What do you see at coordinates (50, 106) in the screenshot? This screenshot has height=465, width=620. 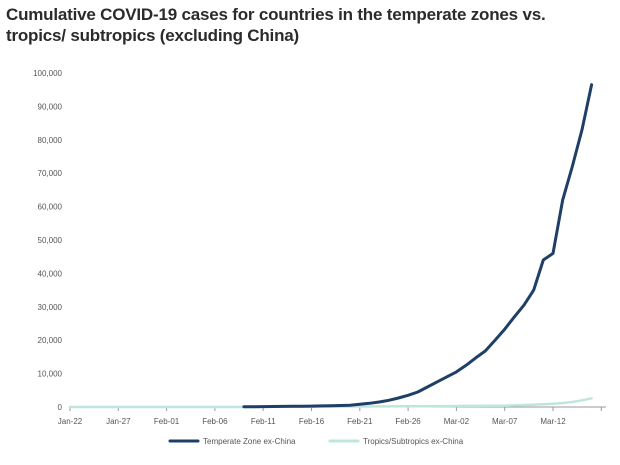 I see `y-tick-label: 90,000` at bounding box center [50, 106].